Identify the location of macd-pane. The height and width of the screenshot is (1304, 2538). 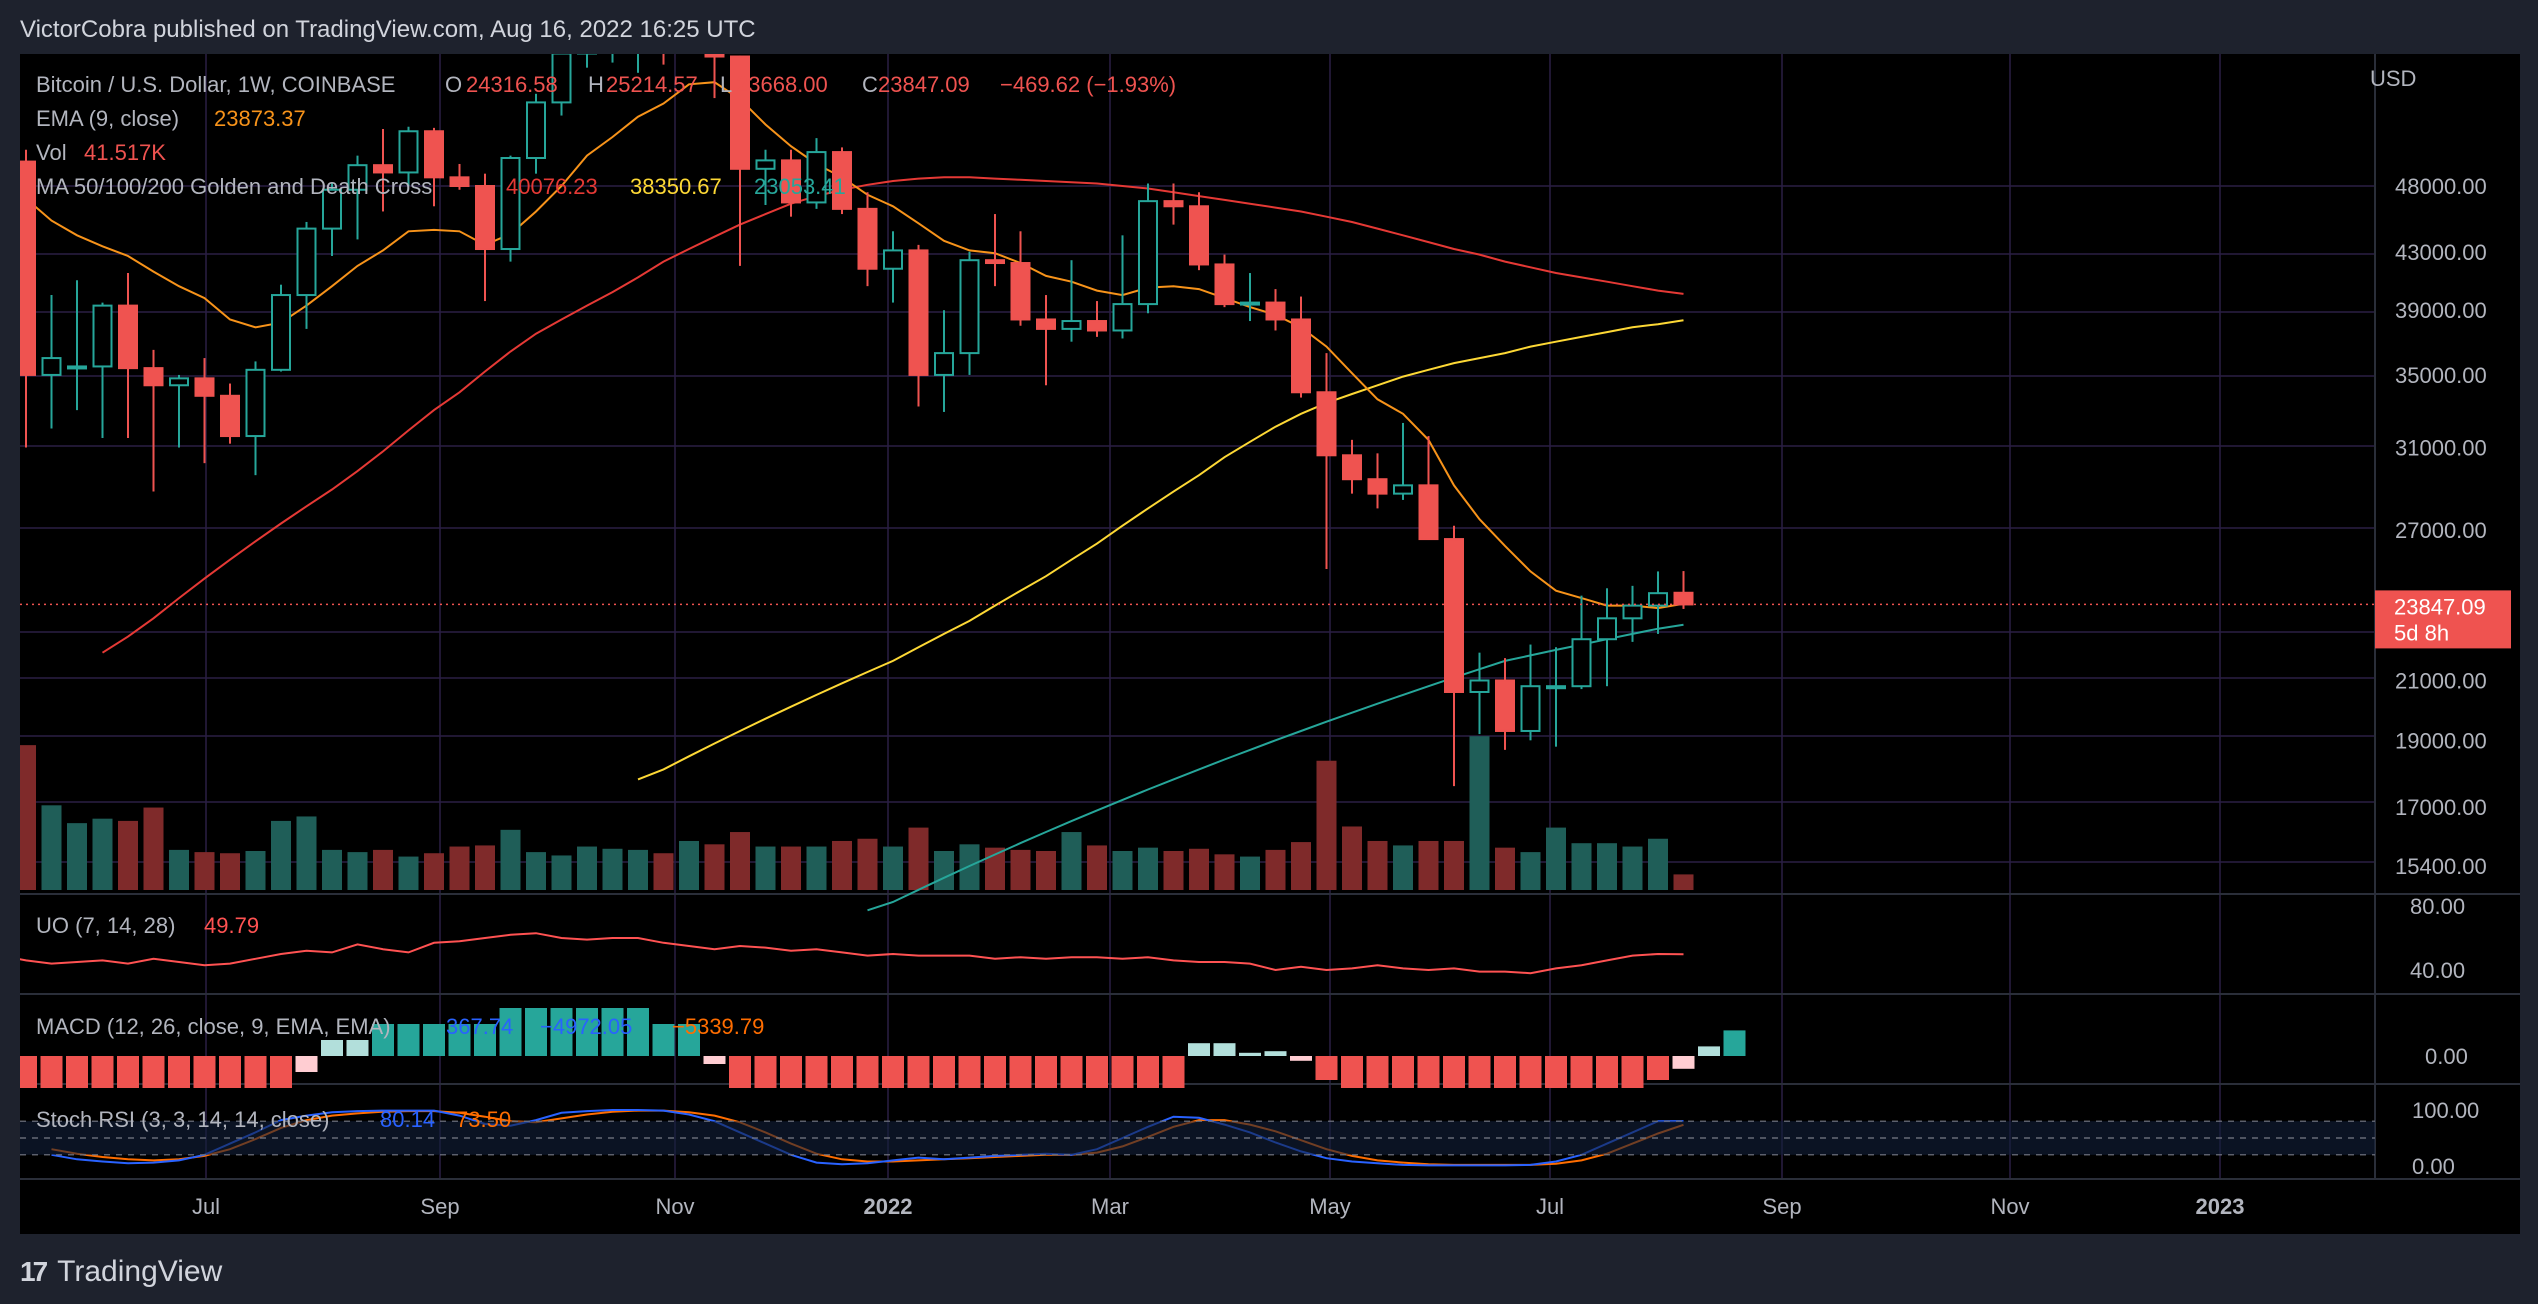
(883, 1048).